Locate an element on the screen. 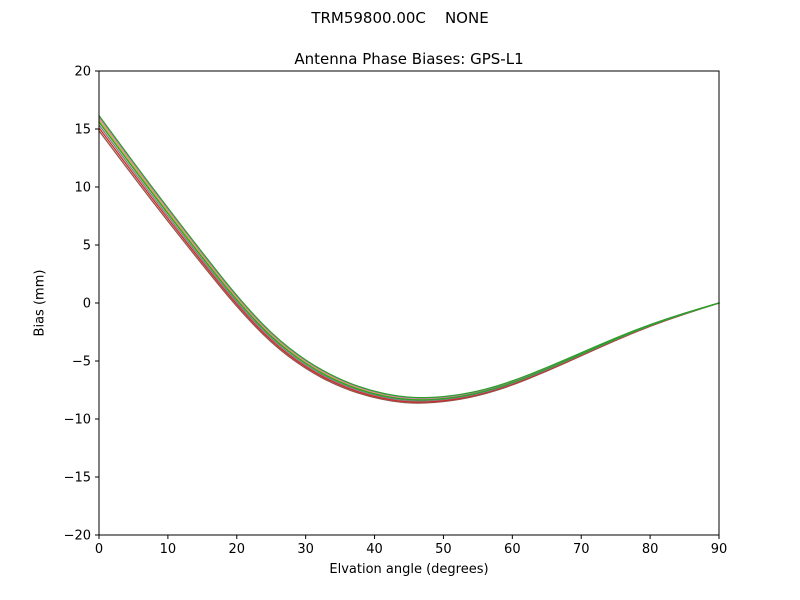 Image resolution: width=800 pixels, height=600 pixels. y-tick-label: 15 is located at coordinates (82, 130).